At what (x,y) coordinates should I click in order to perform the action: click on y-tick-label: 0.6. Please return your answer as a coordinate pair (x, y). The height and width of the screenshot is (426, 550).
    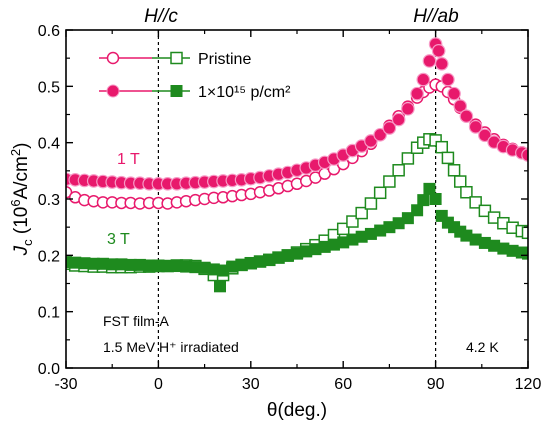
    Looking at the image, I should click on (49, 31).